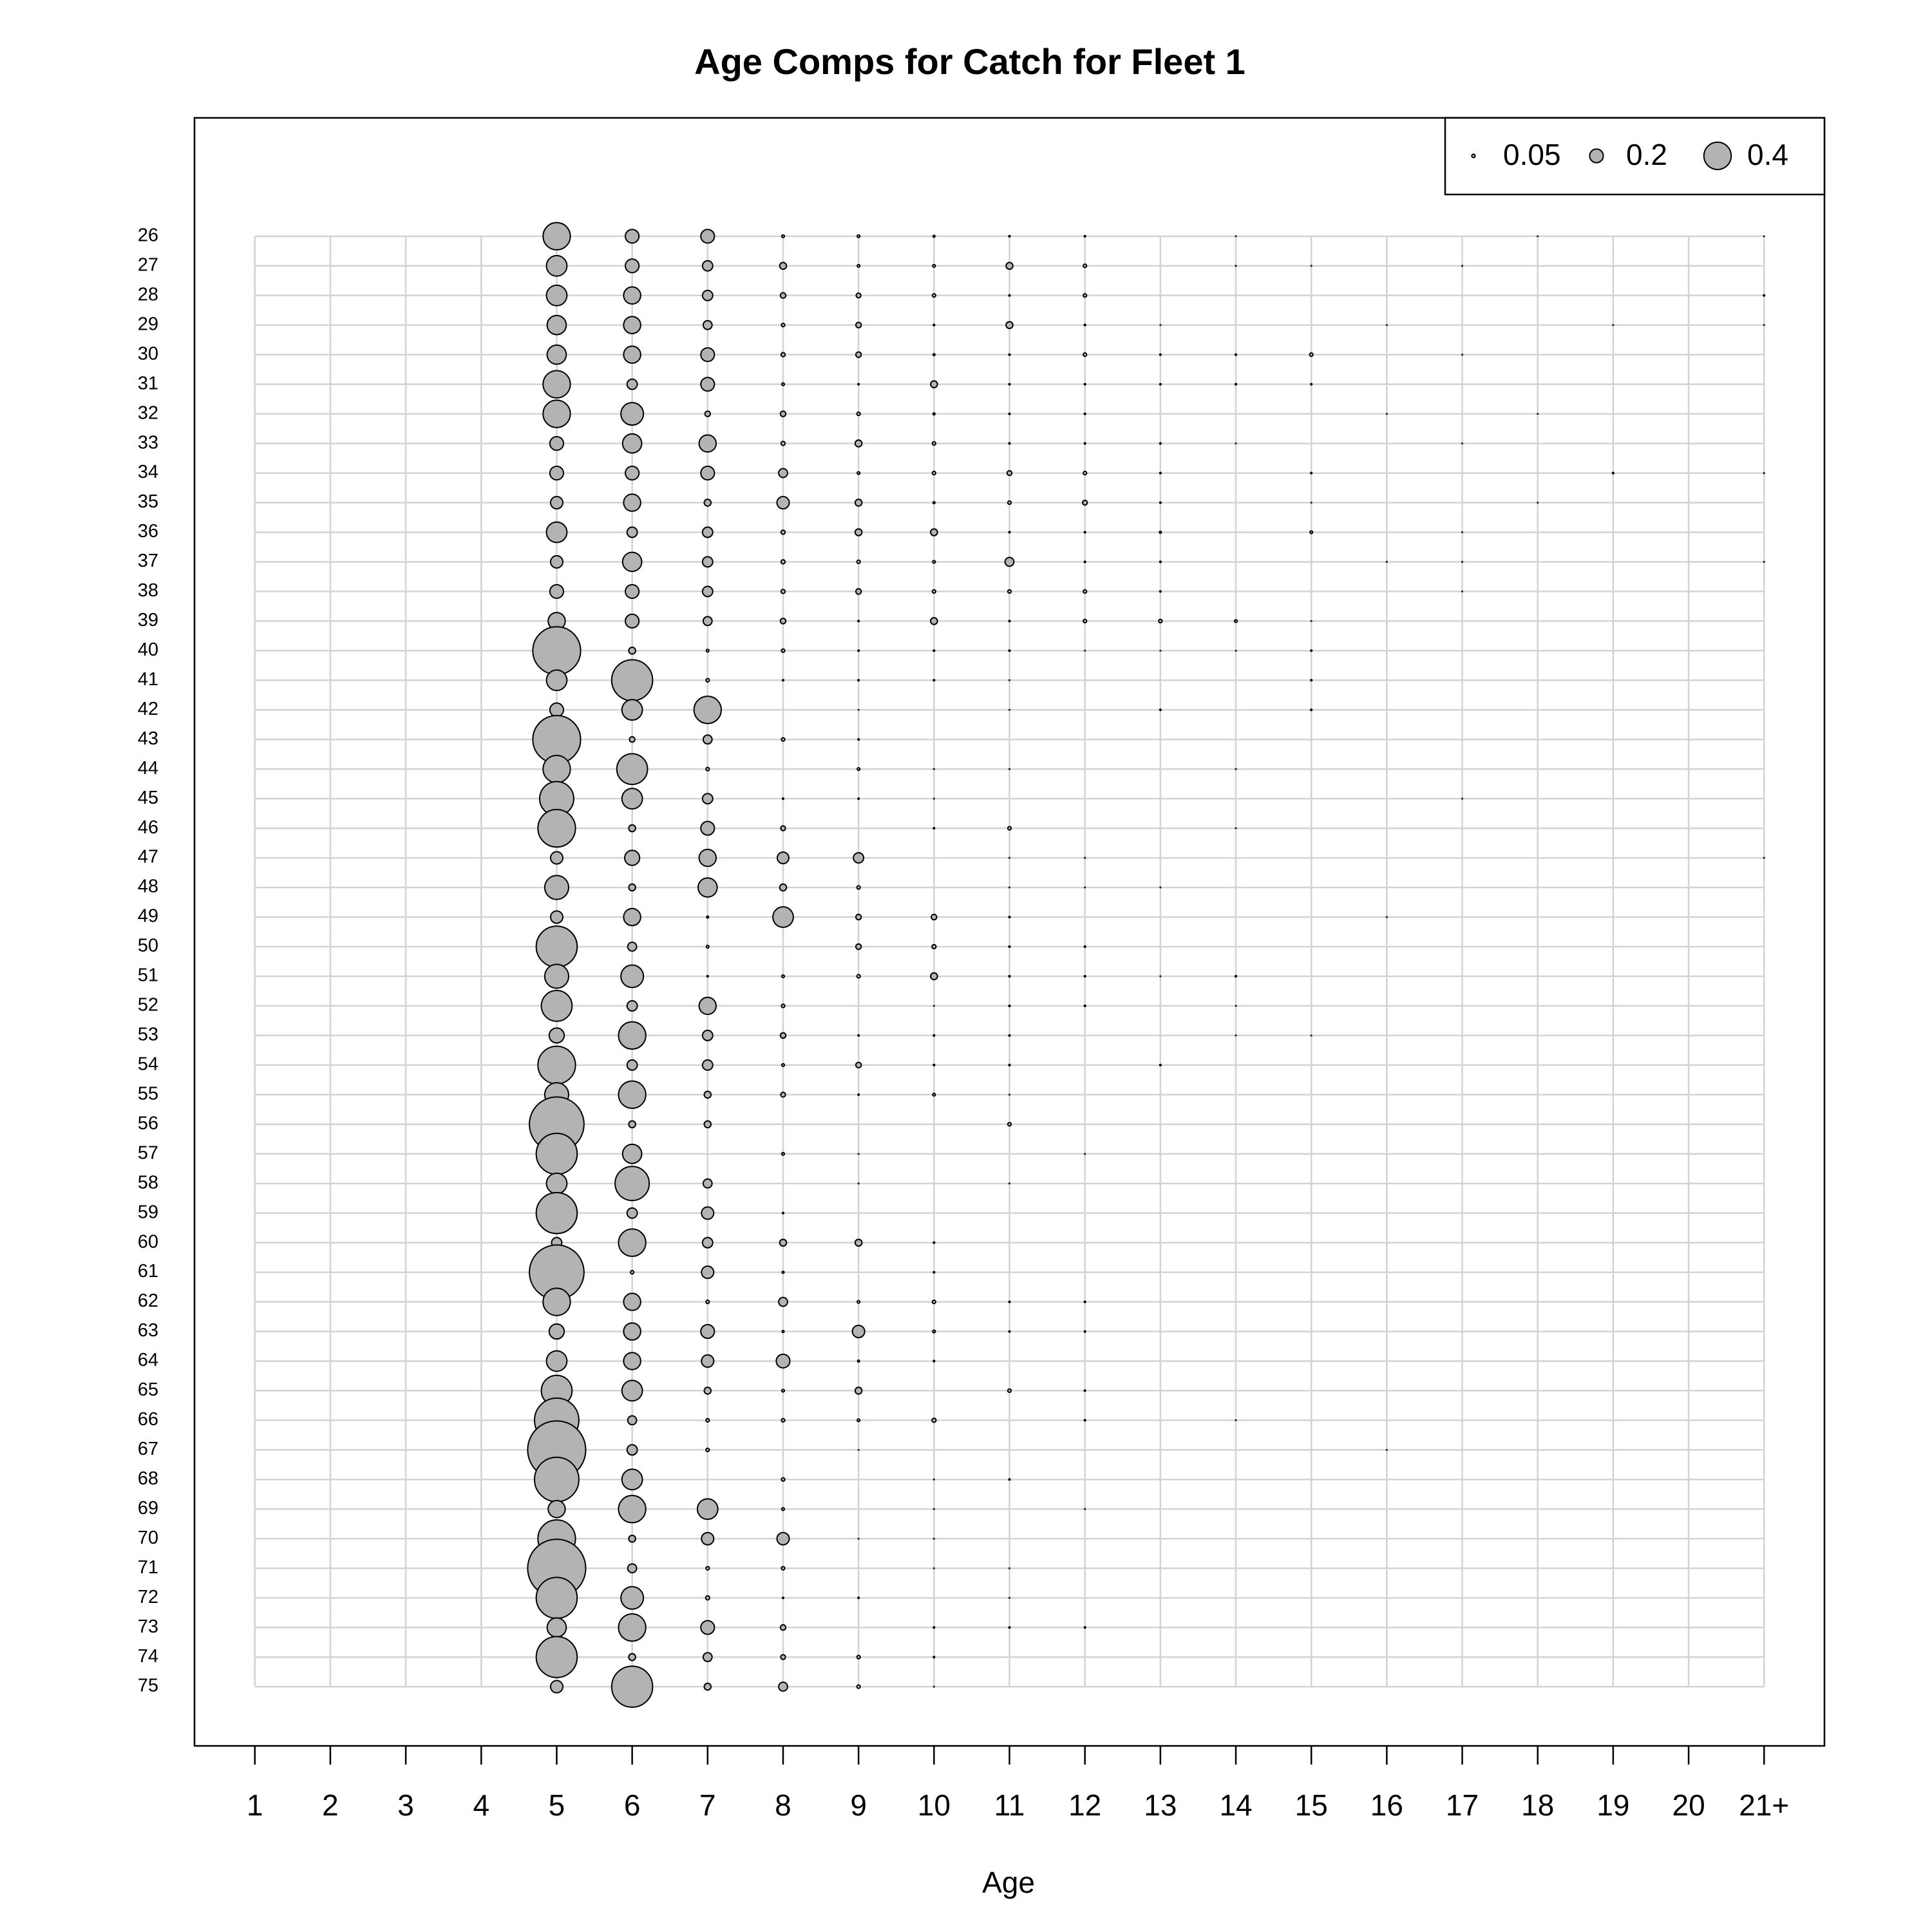  Describe the element at coordinates (148, 1006) in the screenshot. I see `y-tick-label: 52` at that location.